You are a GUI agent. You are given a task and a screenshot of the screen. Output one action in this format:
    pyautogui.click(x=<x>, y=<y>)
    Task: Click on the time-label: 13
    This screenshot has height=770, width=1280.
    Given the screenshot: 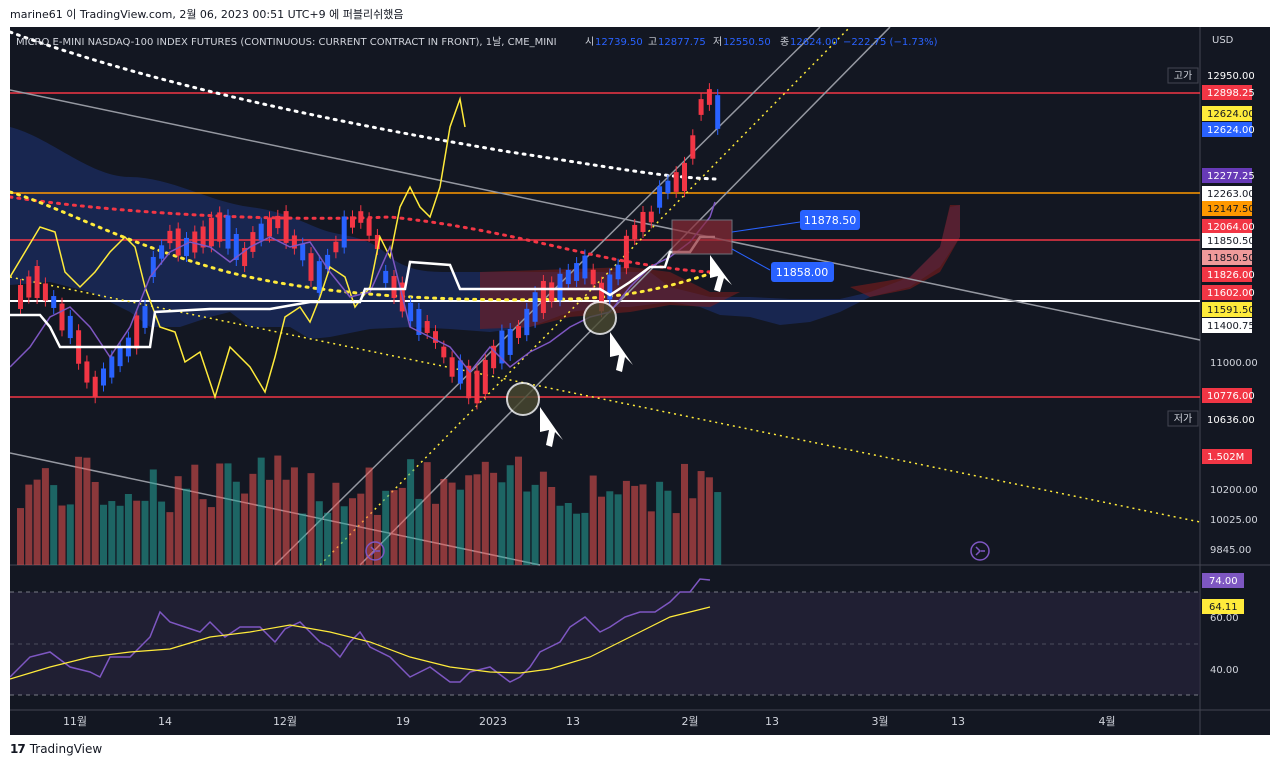 What is the action you would take?
    pyautogui.click(x=573, y=721)
    